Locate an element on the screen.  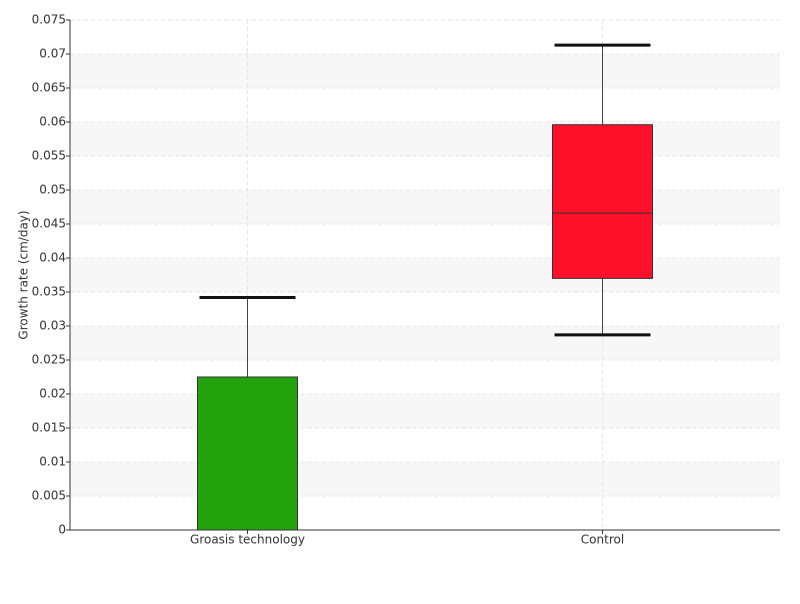
x-tick-label: Groasis technology is located at coordinates (247, 540).